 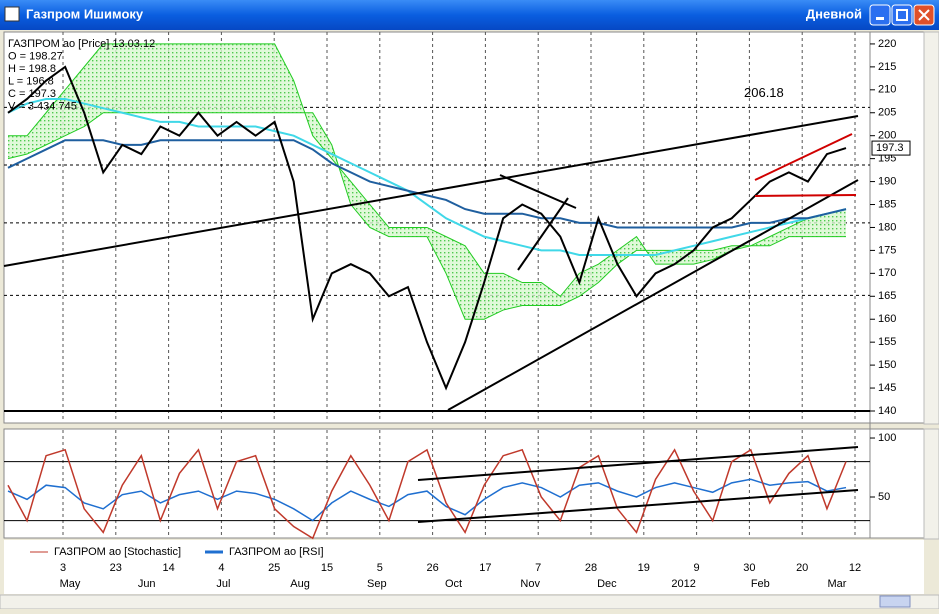 What do you see at coordinates (887, 411) in the screenshot?
I see `y-tick-label: 140` at bounding box center [887, 411].